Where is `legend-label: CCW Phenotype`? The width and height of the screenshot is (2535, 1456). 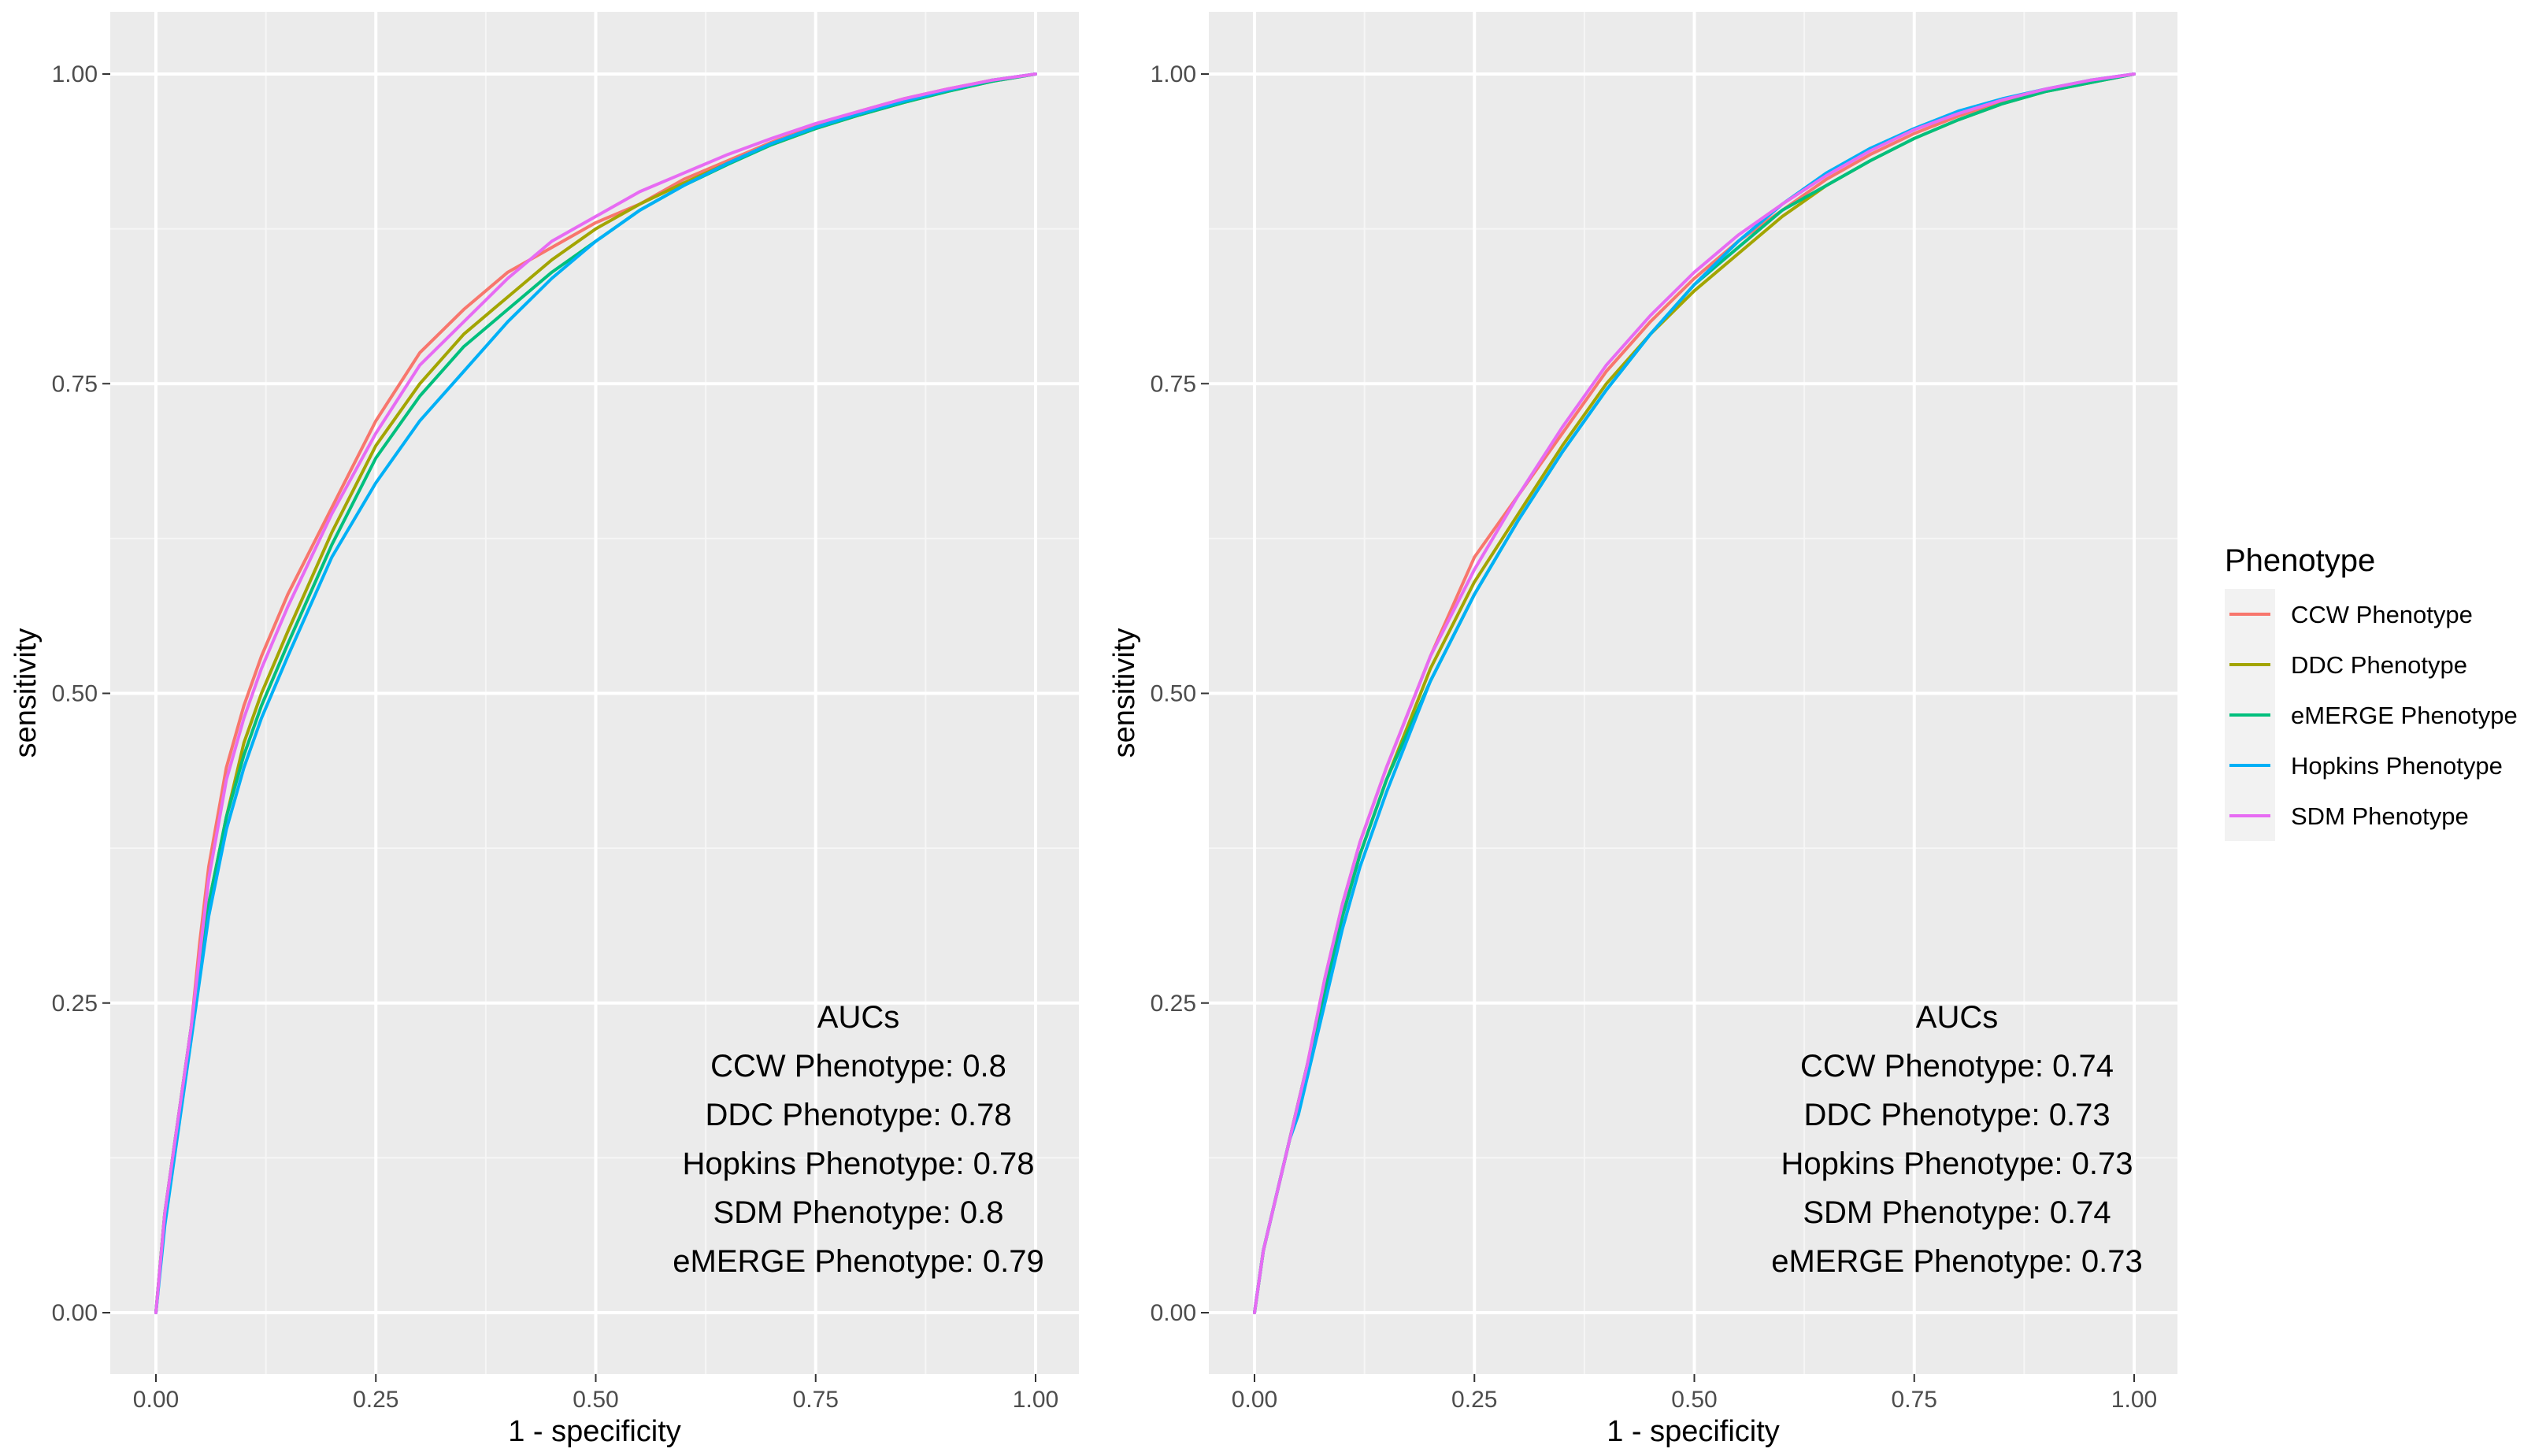
legend-label: CCW Phenotype is located at coordinates (2382, 614).